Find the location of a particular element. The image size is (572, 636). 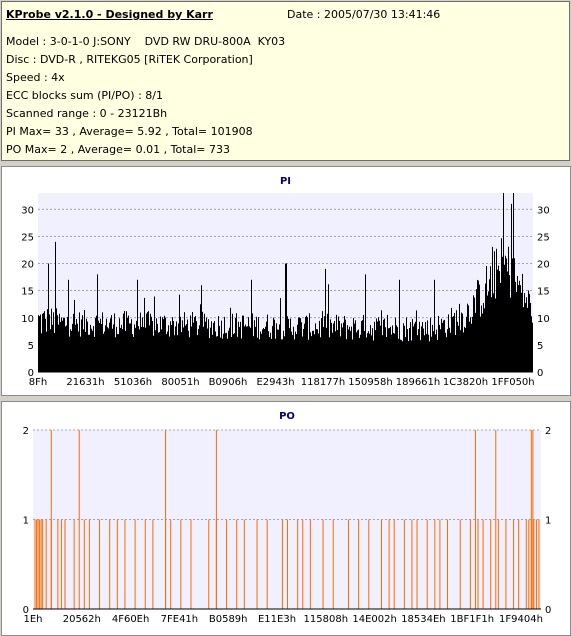

y-tick-label-left: 10 is located at coordinates (27, 319).